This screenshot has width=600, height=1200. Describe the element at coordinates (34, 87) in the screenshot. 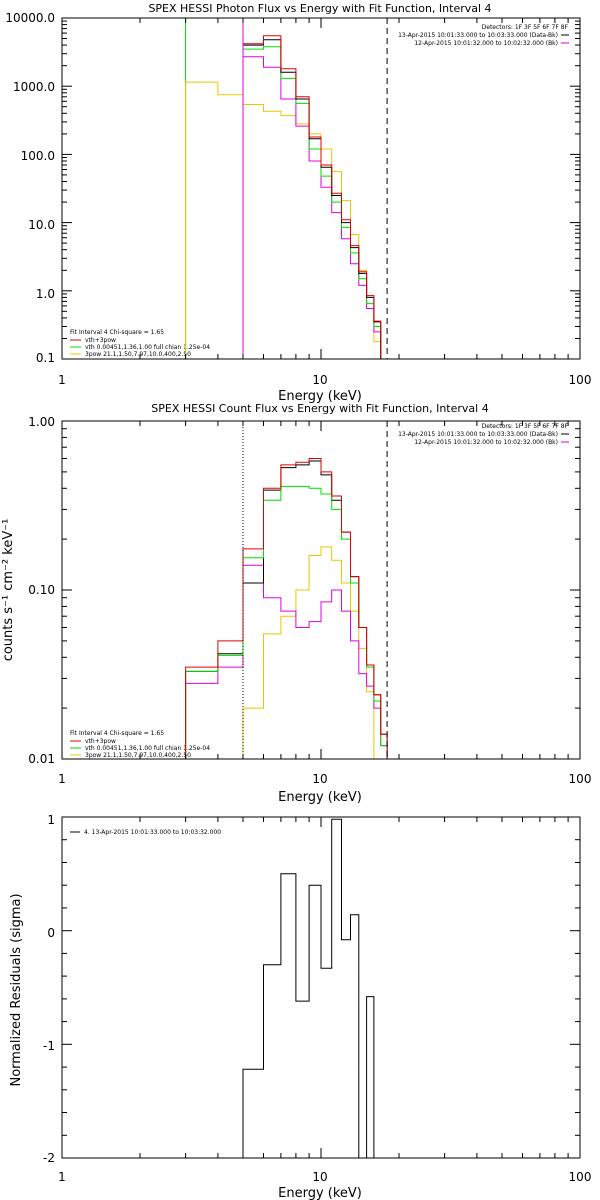

I see `panel1-ytick-label: 1000.0` at that location.